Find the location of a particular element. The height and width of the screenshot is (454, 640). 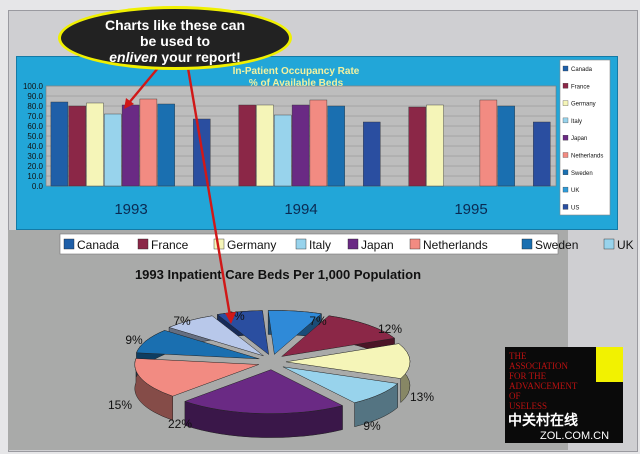

bar-y-tick-label: 20.0 is located at coordinates (35, 166).